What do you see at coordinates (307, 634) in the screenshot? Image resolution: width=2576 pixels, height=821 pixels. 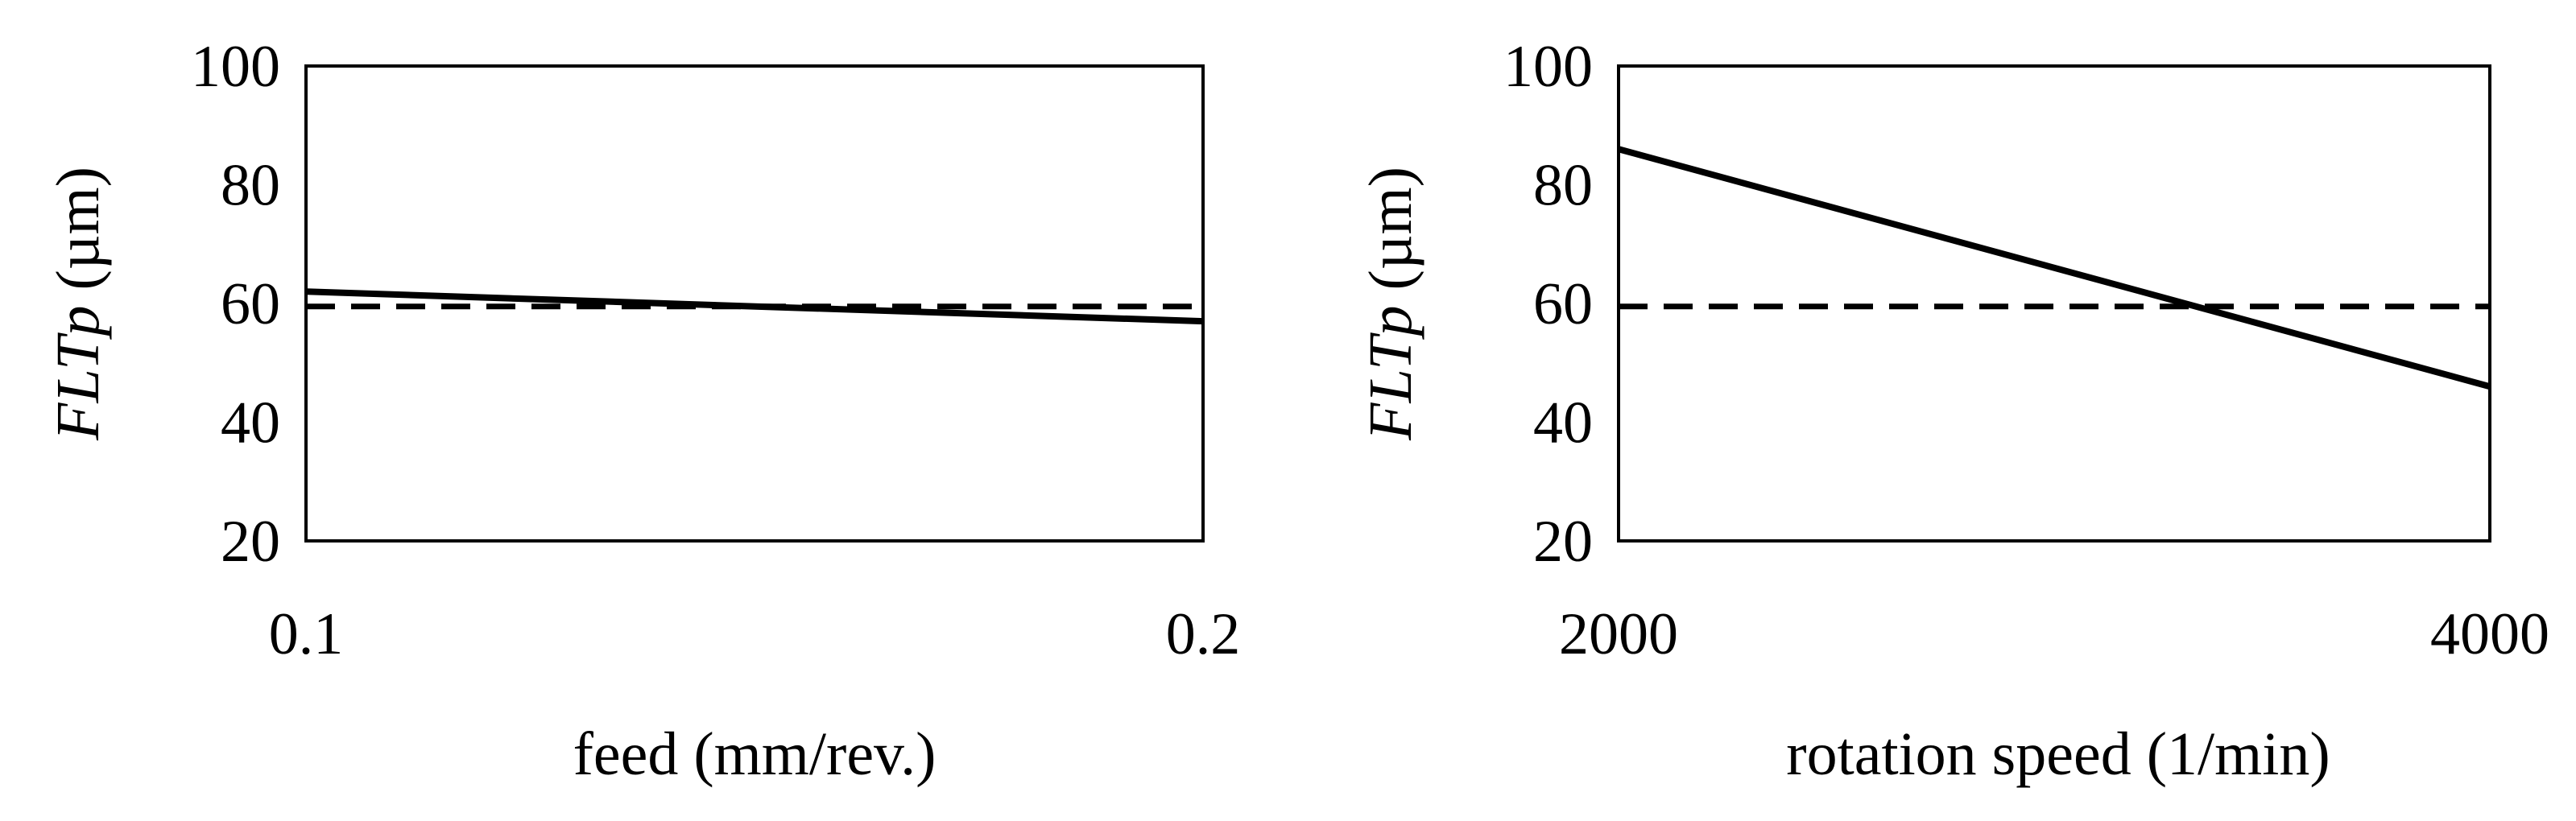 I see `x-tick-label: 0.1` at bounding box center [307, 634].